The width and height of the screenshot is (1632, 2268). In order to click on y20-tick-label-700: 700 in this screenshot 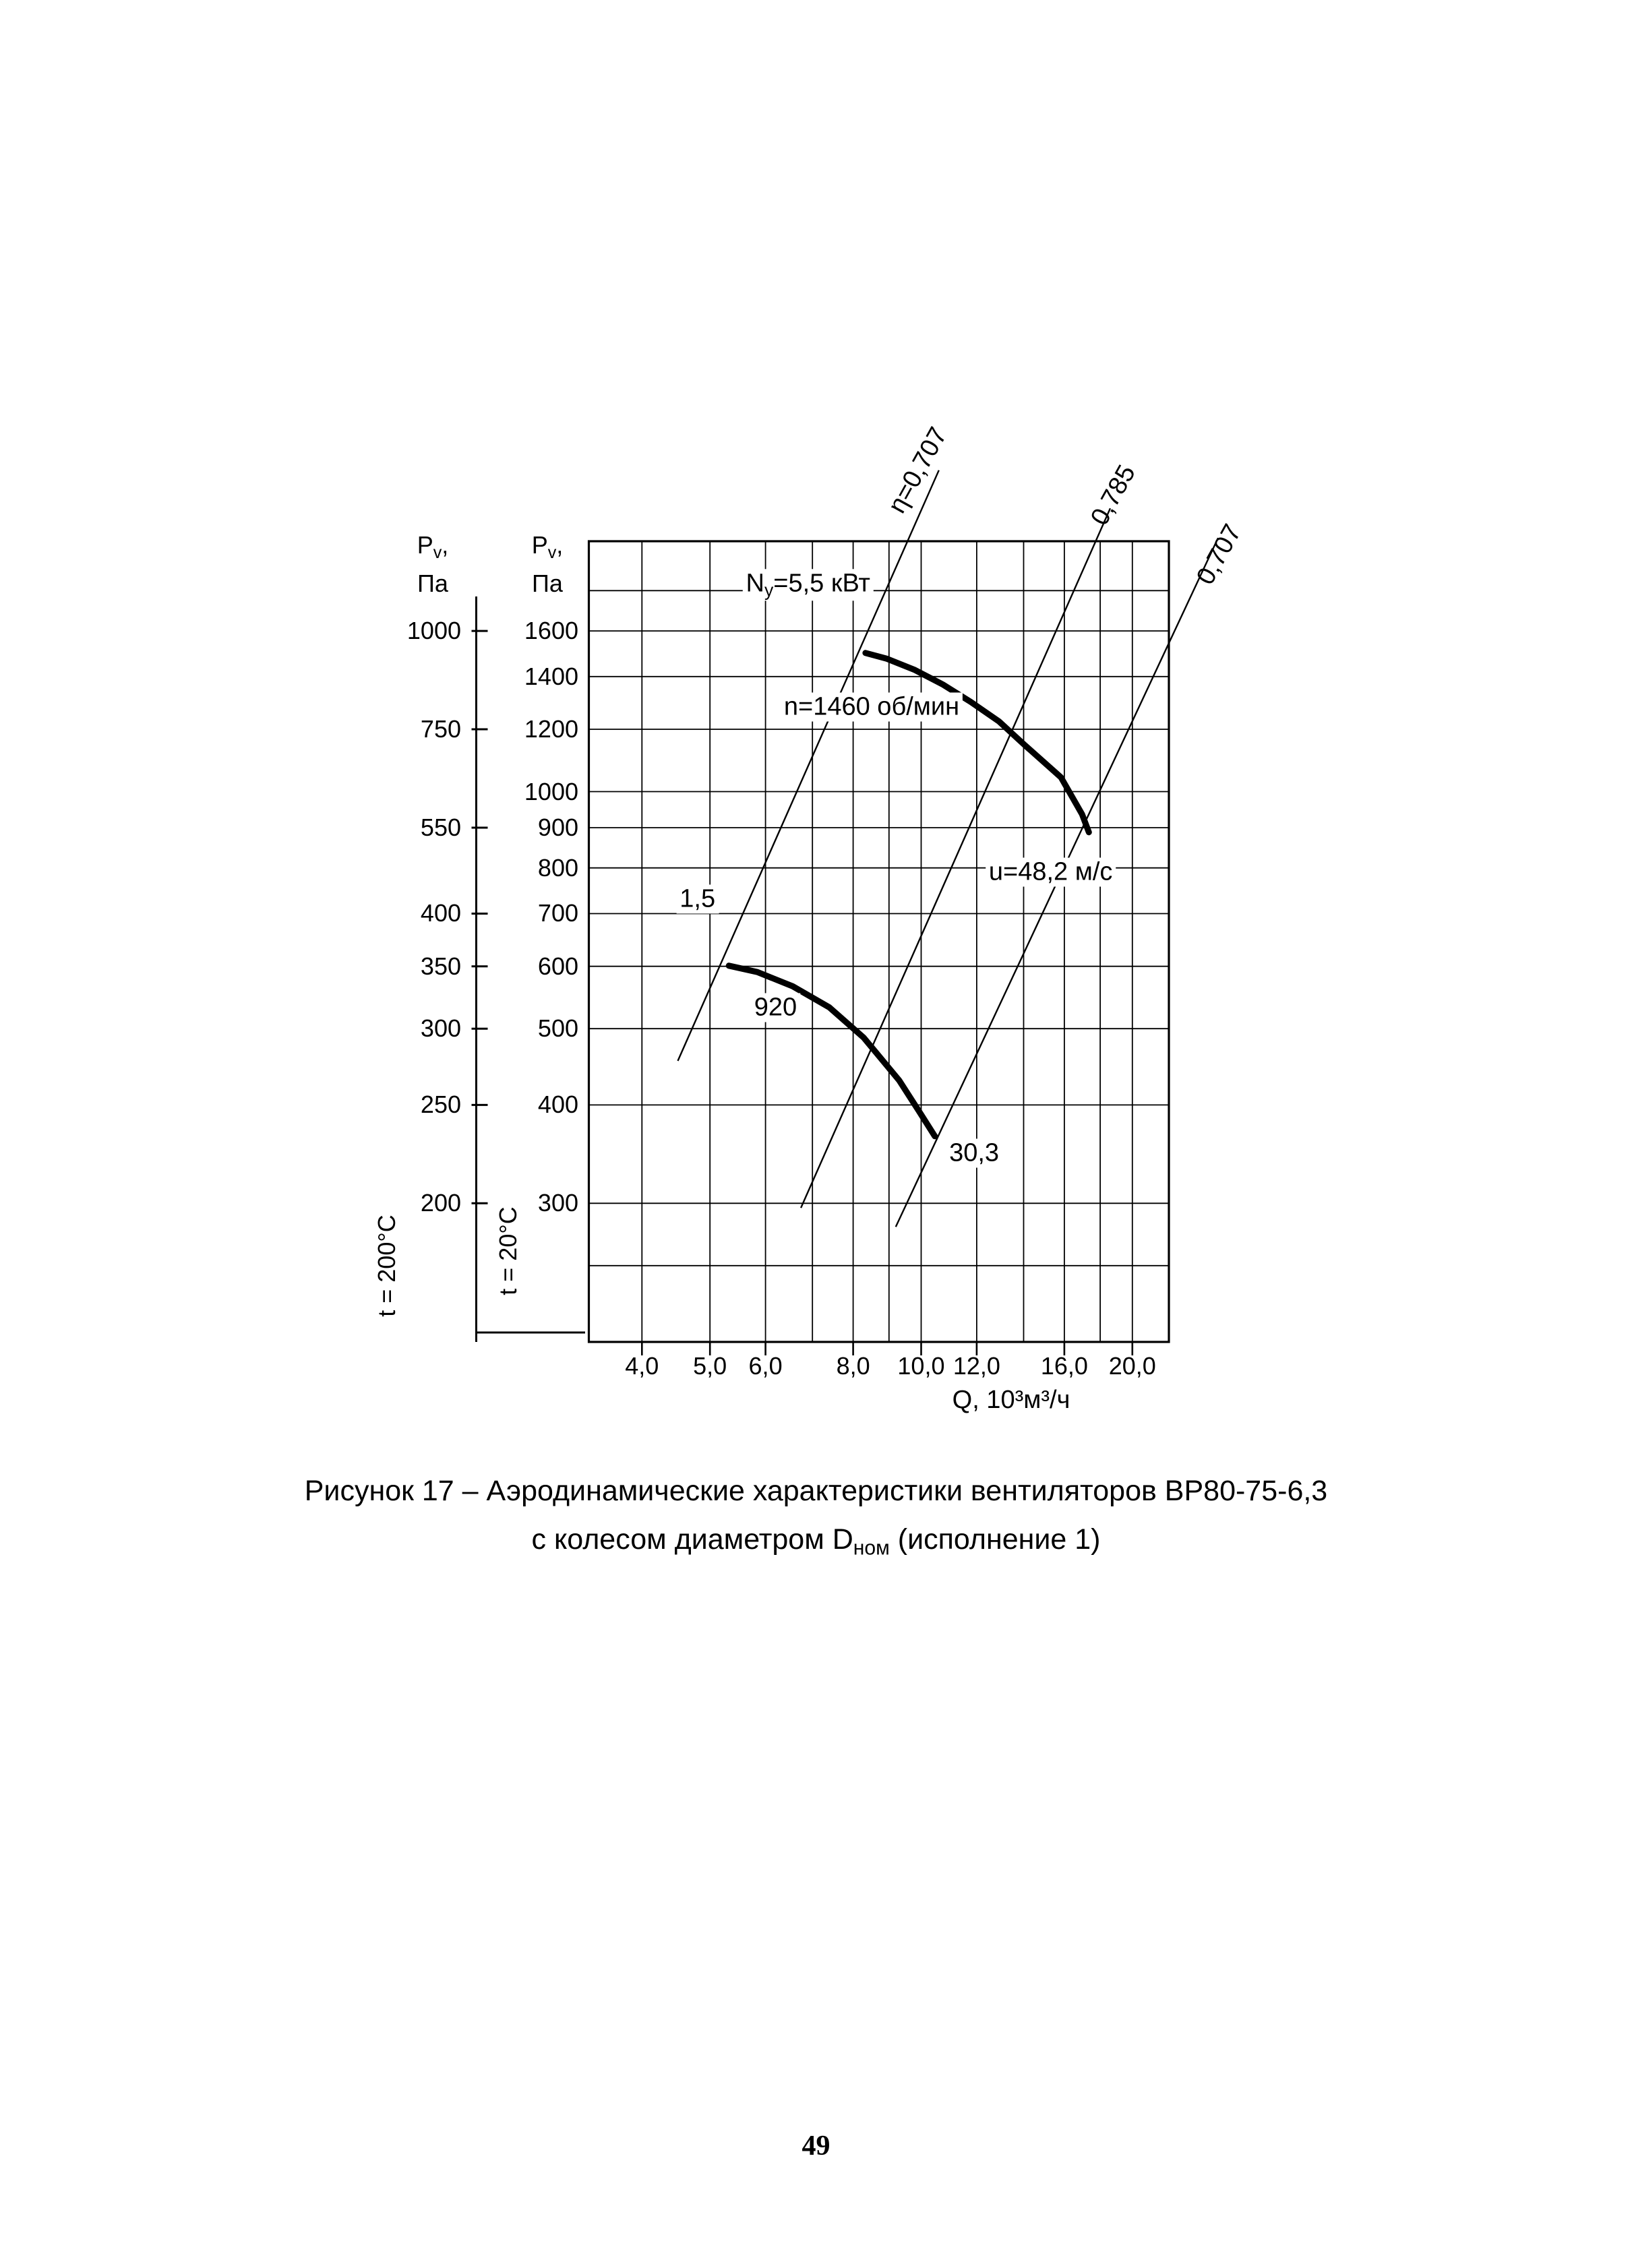, I will do `click(557, 913)`.